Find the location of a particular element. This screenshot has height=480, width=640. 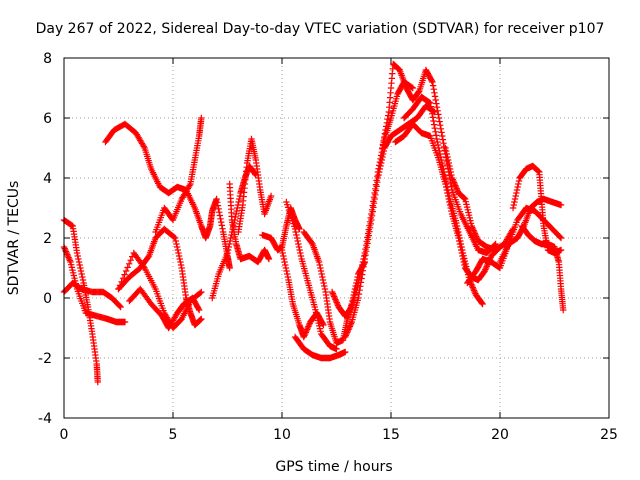

y-tick-label: 6 is located at coordinates (47, 119).